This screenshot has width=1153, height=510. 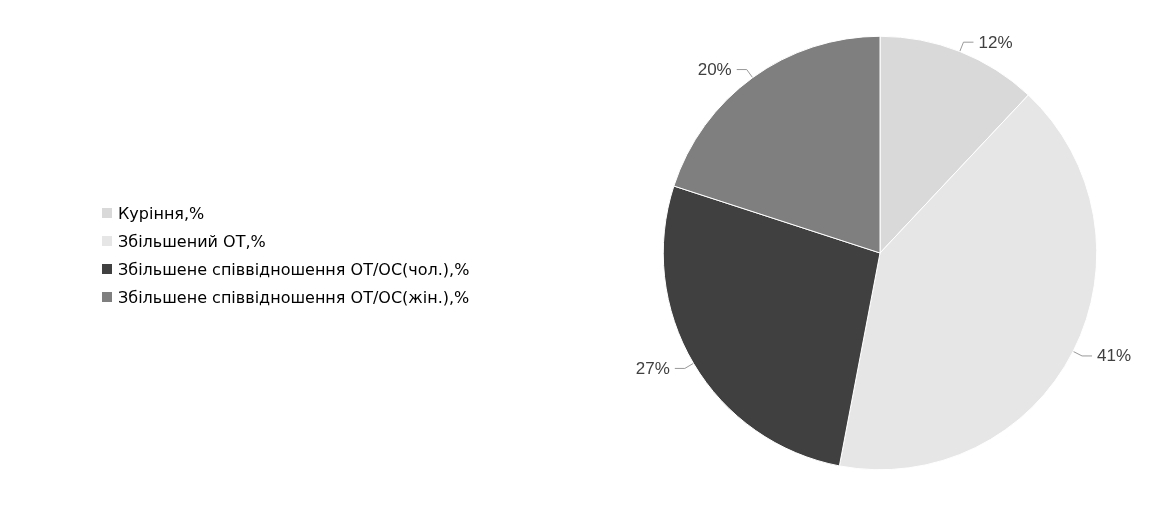 What do you see at coordinates (995, 42) in the screenshot?
I see `data-label: 12%` at bounding box center [995, 42].